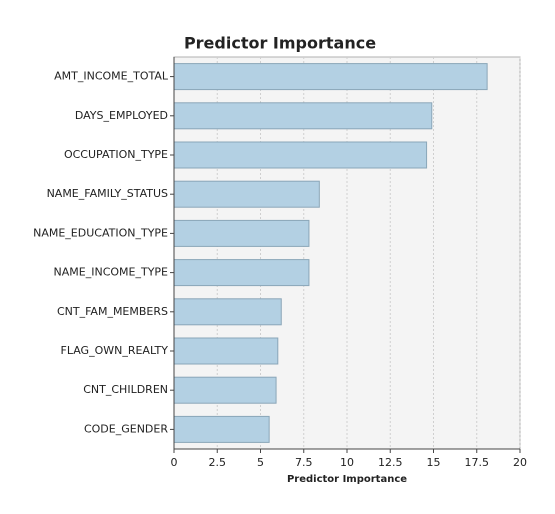  What do you see at coordinates (218, 462) in the screenshot?
I see `x-tick-label: 2.5` at bounding box center [218, 462].